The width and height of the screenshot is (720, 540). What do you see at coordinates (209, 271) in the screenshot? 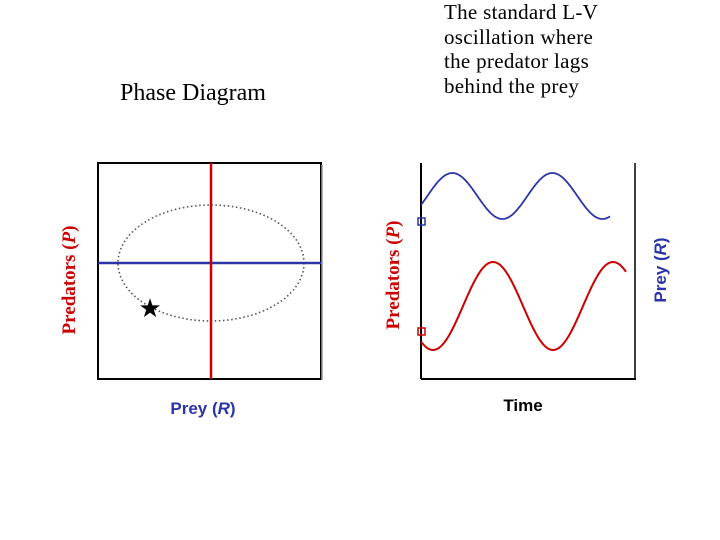
I see `phase-plot-frame` at bounding box center [209, 271].